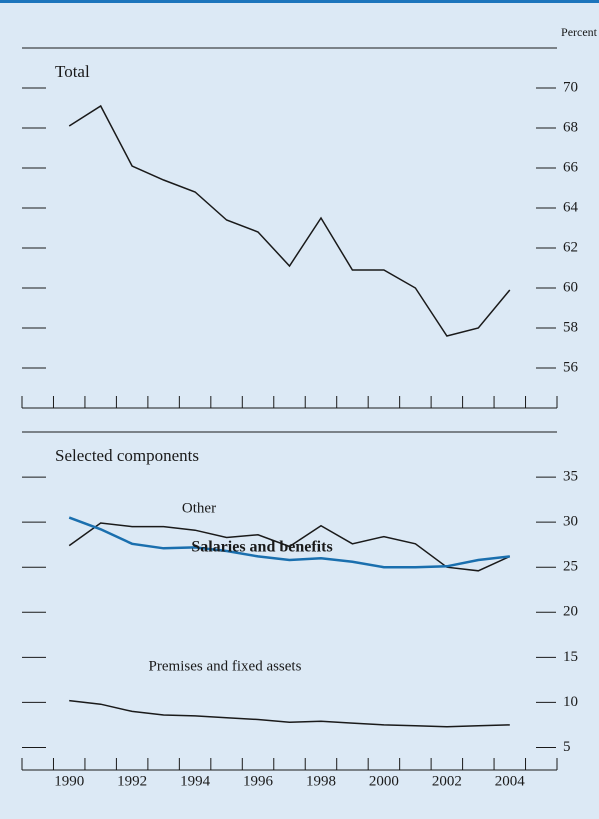  Describe the element at coordinates (579, 32) in the screenshot. I see `y-axis-label: Percent` at that location.